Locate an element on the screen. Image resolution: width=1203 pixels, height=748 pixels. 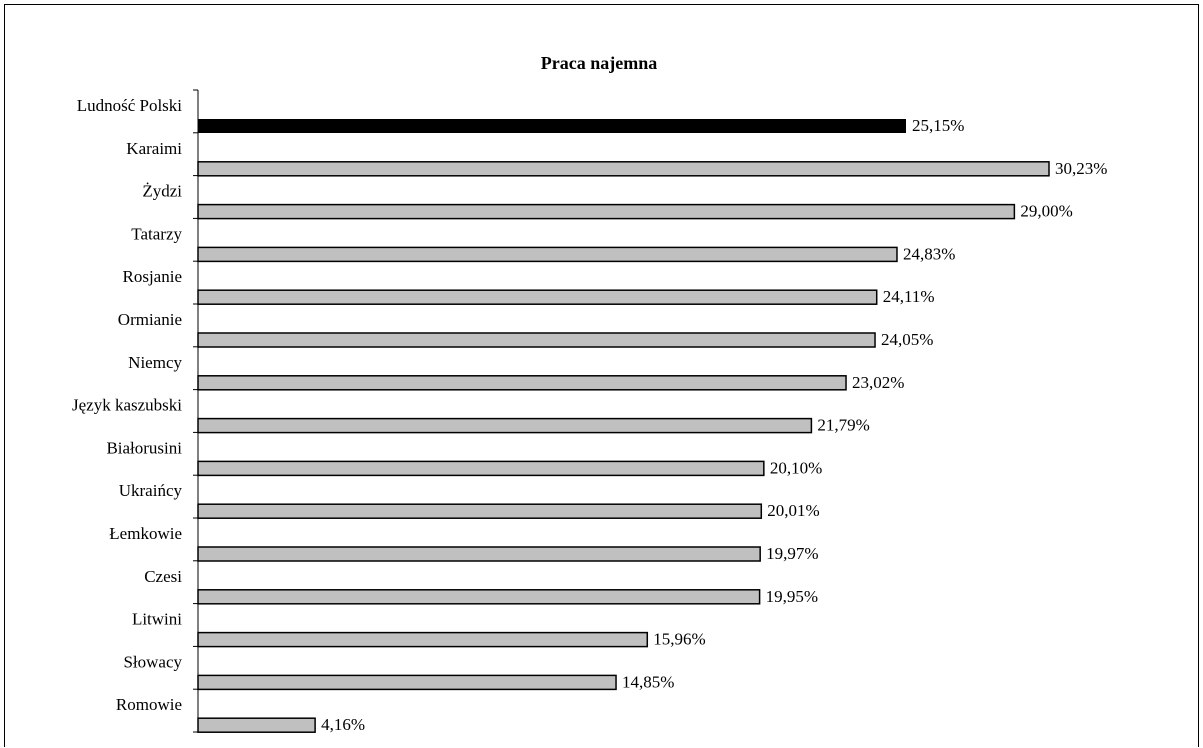
category-label: Romowie is located at coordinates (149, 704).